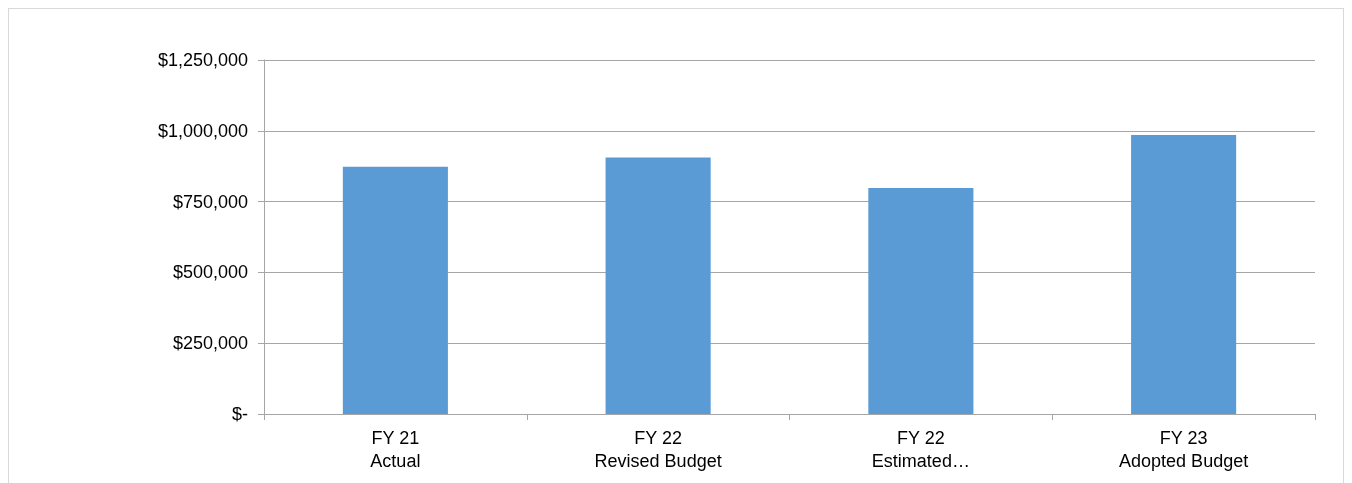 This screenshot has width=1352, height=483. Describe the element at coordinates (202, 130) in the screenshot. I see `y-tick-label: $1,000,000` at that location.